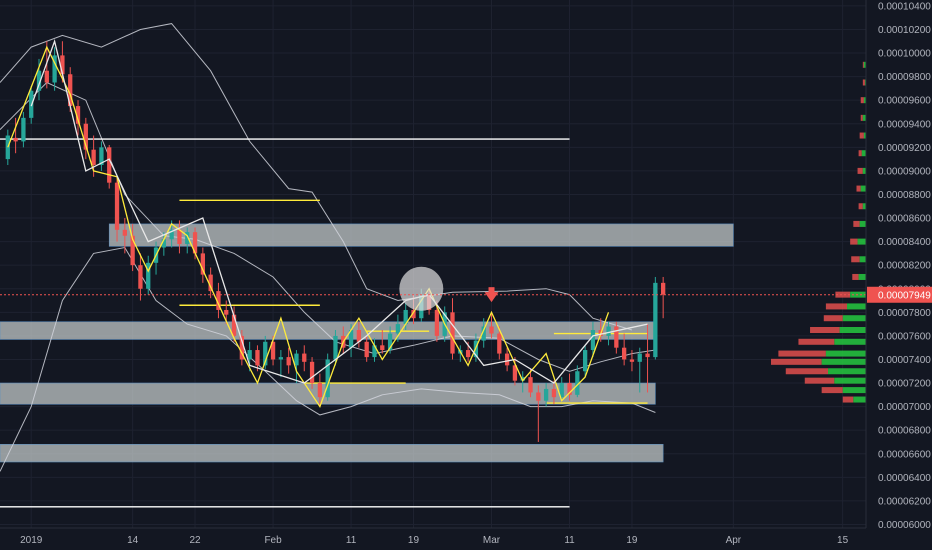 Image resolution: width=932 pixels, height=550 pixels. I want to click on x-tick-label: 2019, so click(31, 540).